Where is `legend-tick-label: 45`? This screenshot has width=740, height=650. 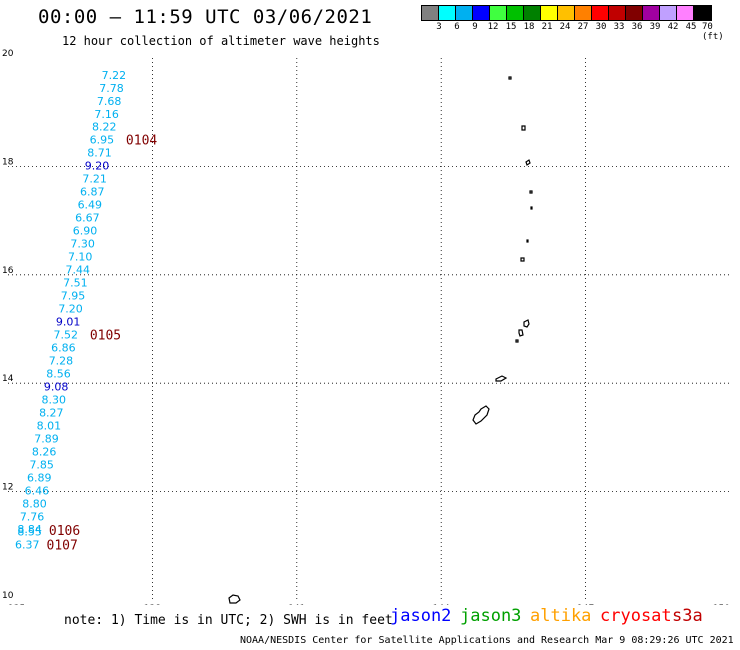
legend-tick-label: 45 is located at coordinates (691, 27).